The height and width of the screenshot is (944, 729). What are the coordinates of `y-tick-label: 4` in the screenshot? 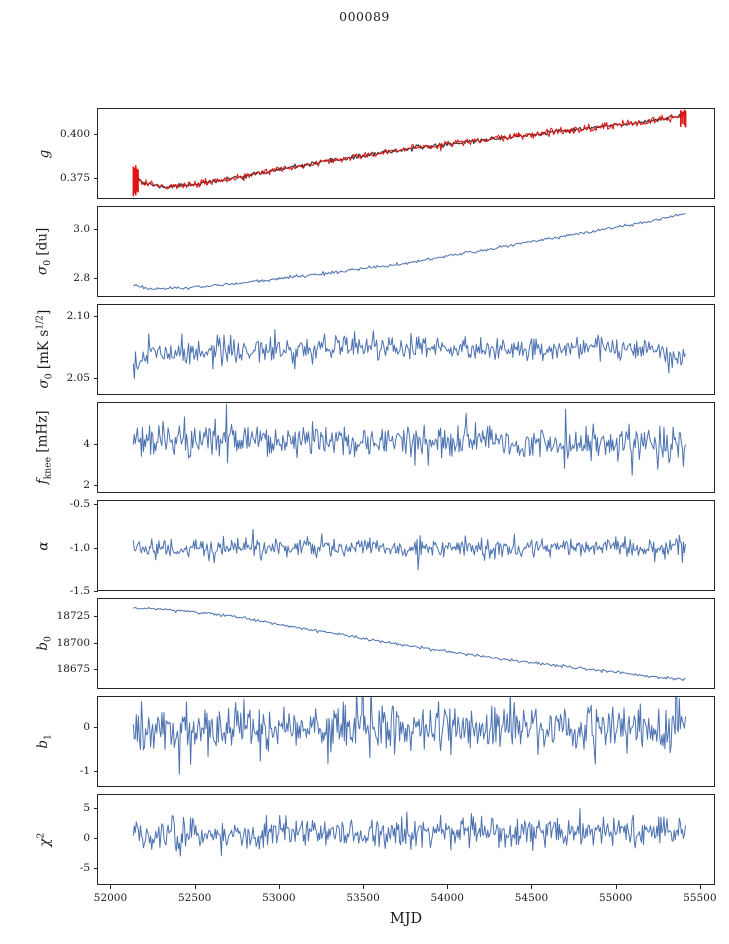 It's located at (86, 443).